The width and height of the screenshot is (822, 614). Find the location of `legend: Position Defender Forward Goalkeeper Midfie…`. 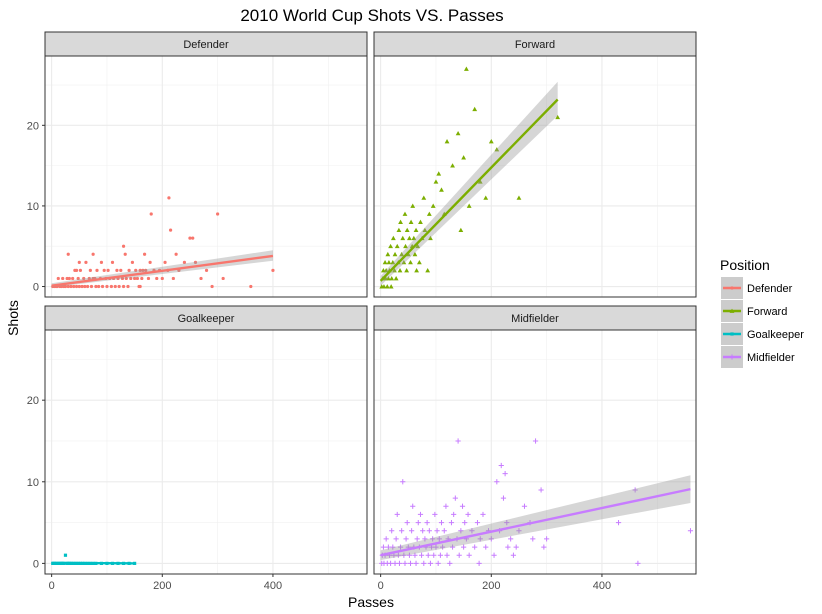

legend: Position Defender Forward Goalkeeper Midfie… is located at coordinates (762, 312).